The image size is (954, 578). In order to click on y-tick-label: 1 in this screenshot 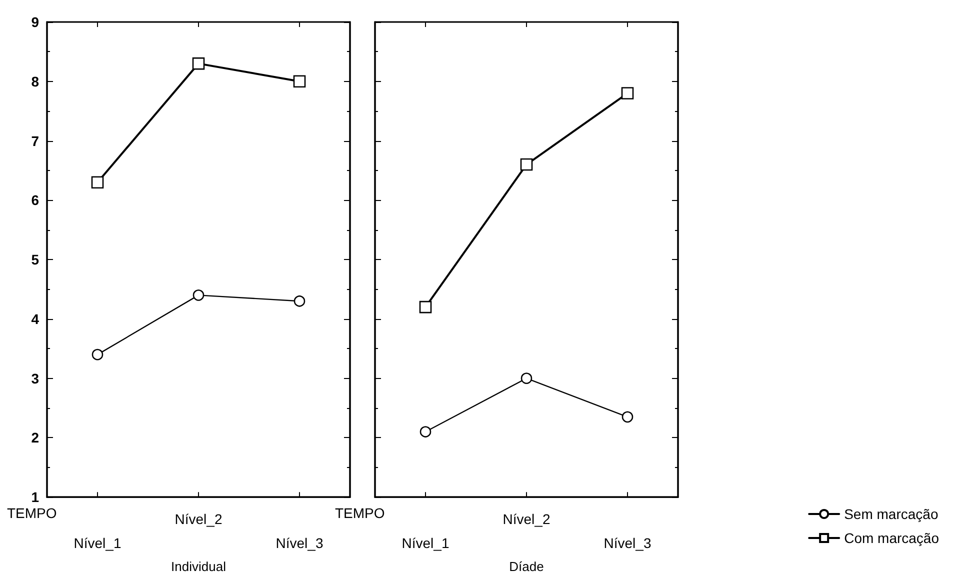, I will do `click(35, 497)`.